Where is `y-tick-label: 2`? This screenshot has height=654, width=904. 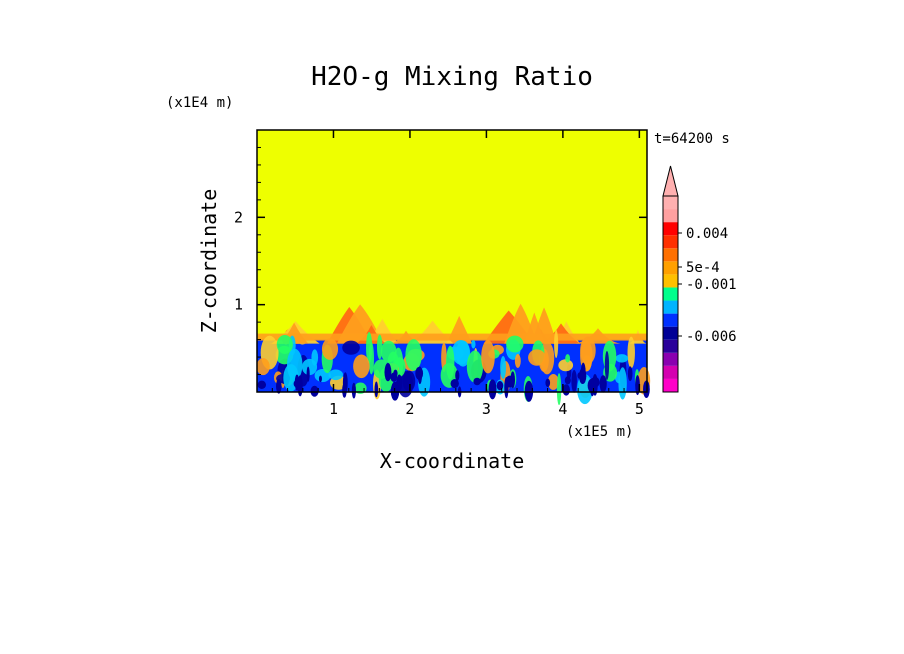
y-tick-label: 2 is located at coordinates (238, 217).